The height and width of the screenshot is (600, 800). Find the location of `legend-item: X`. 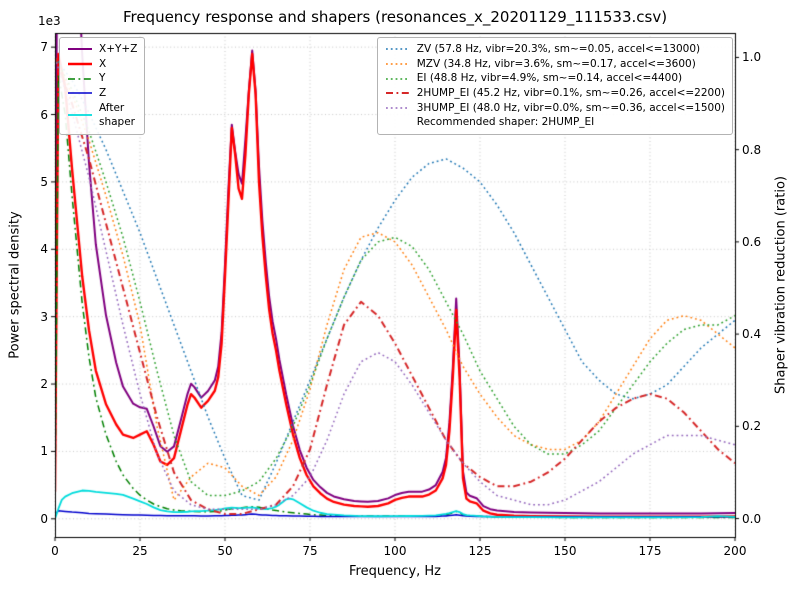

legend-item: X is located at coordinates (101, 64).